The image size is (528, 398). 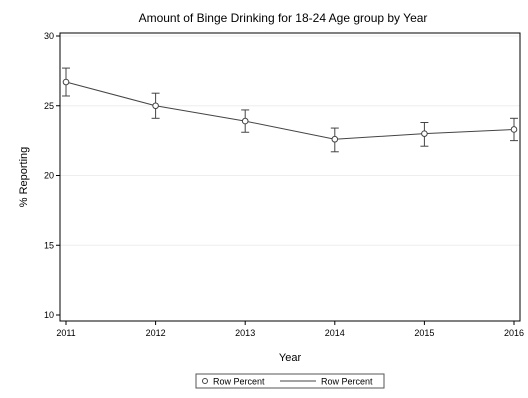 I want to click on y-tick-label-15: 15, so click(x=49, y=245).